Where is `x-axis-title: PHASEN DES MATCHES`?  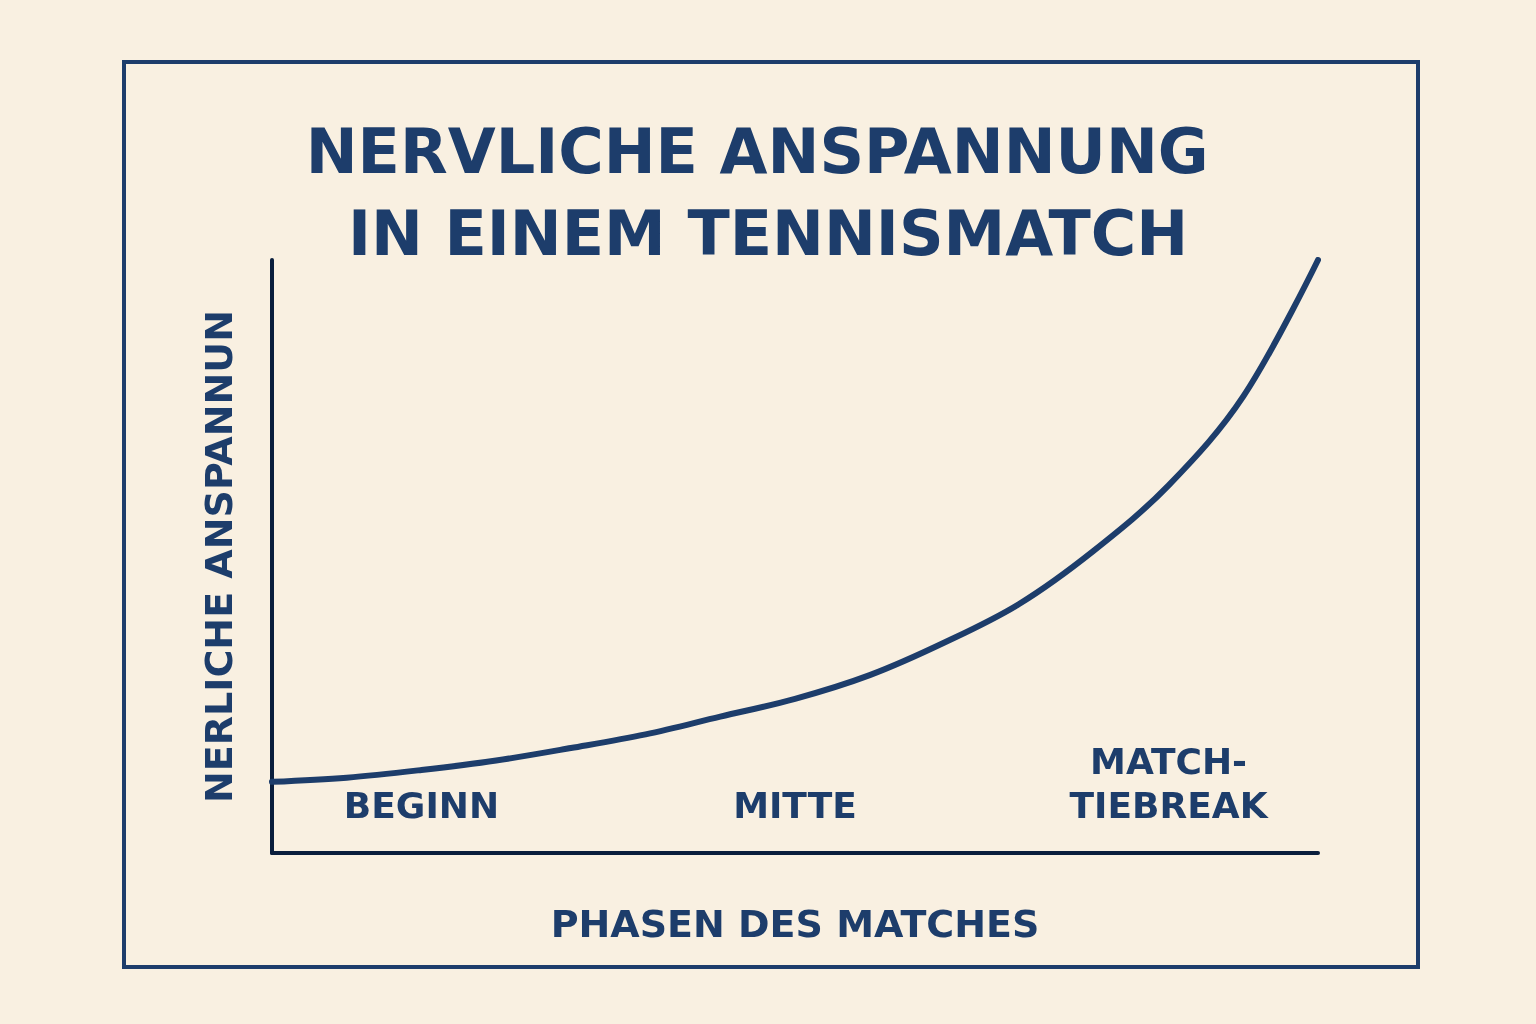 x-axis-title: PHASEN DES MATCHES is located at coordinates (795, 924).